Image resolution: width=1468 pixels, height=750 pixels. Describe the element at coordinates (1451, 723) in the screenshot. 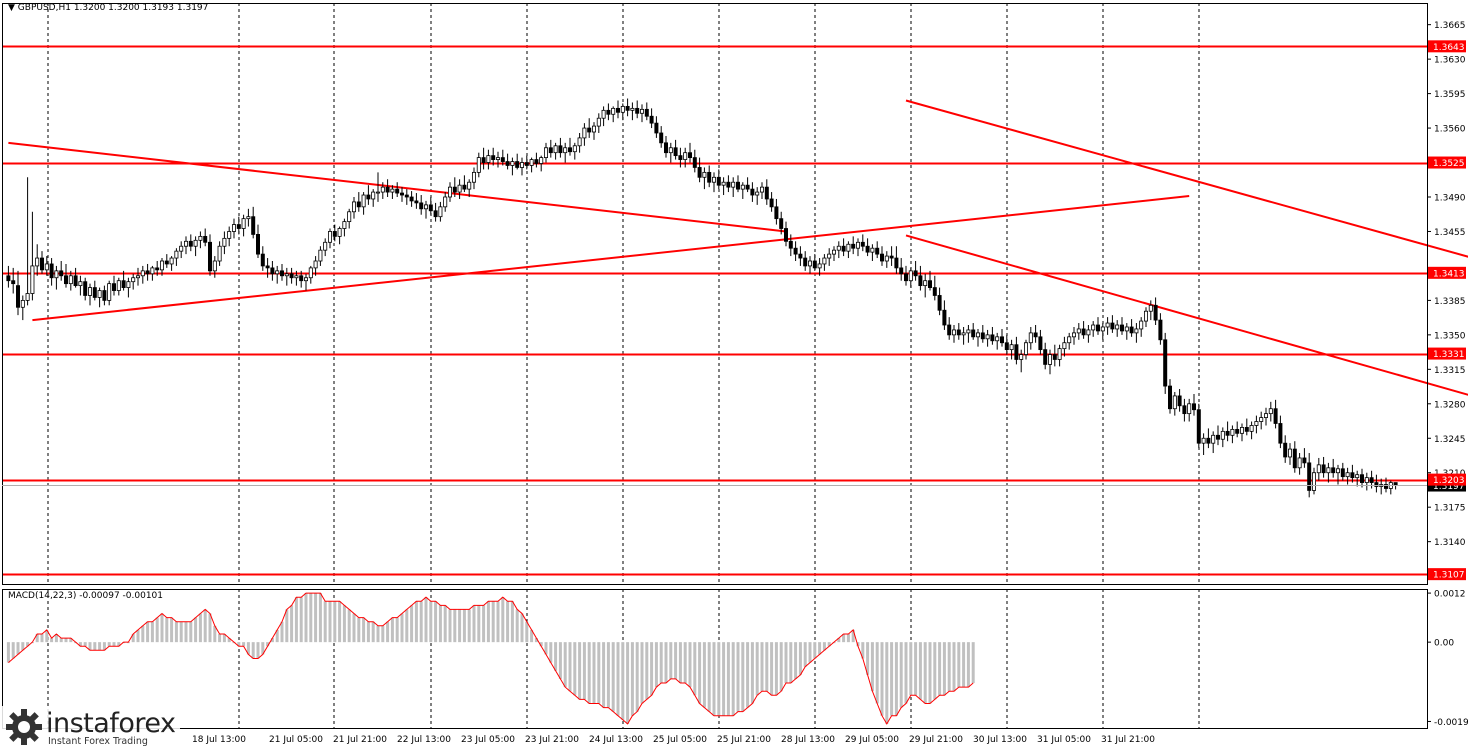

I see `macd-y-tick-label: -0.00194` at that location.